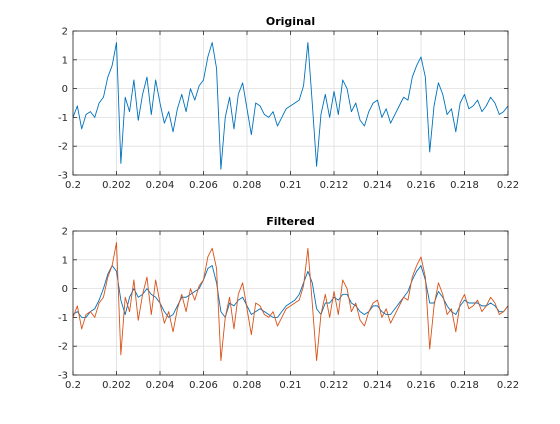  What do you see at coordinates (290, 21) in the screenshot?
I see `chart-title: Original` at bounding box center [290, 21].